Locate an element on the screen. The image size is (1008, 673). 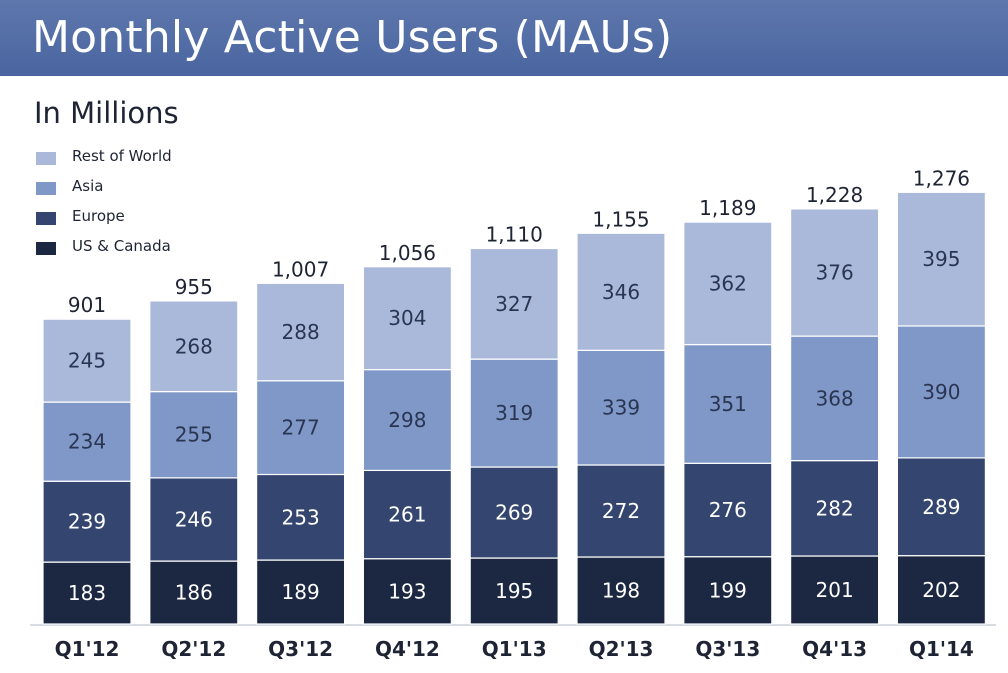
total-label: 1,276 is located at coordinates (941, 178).